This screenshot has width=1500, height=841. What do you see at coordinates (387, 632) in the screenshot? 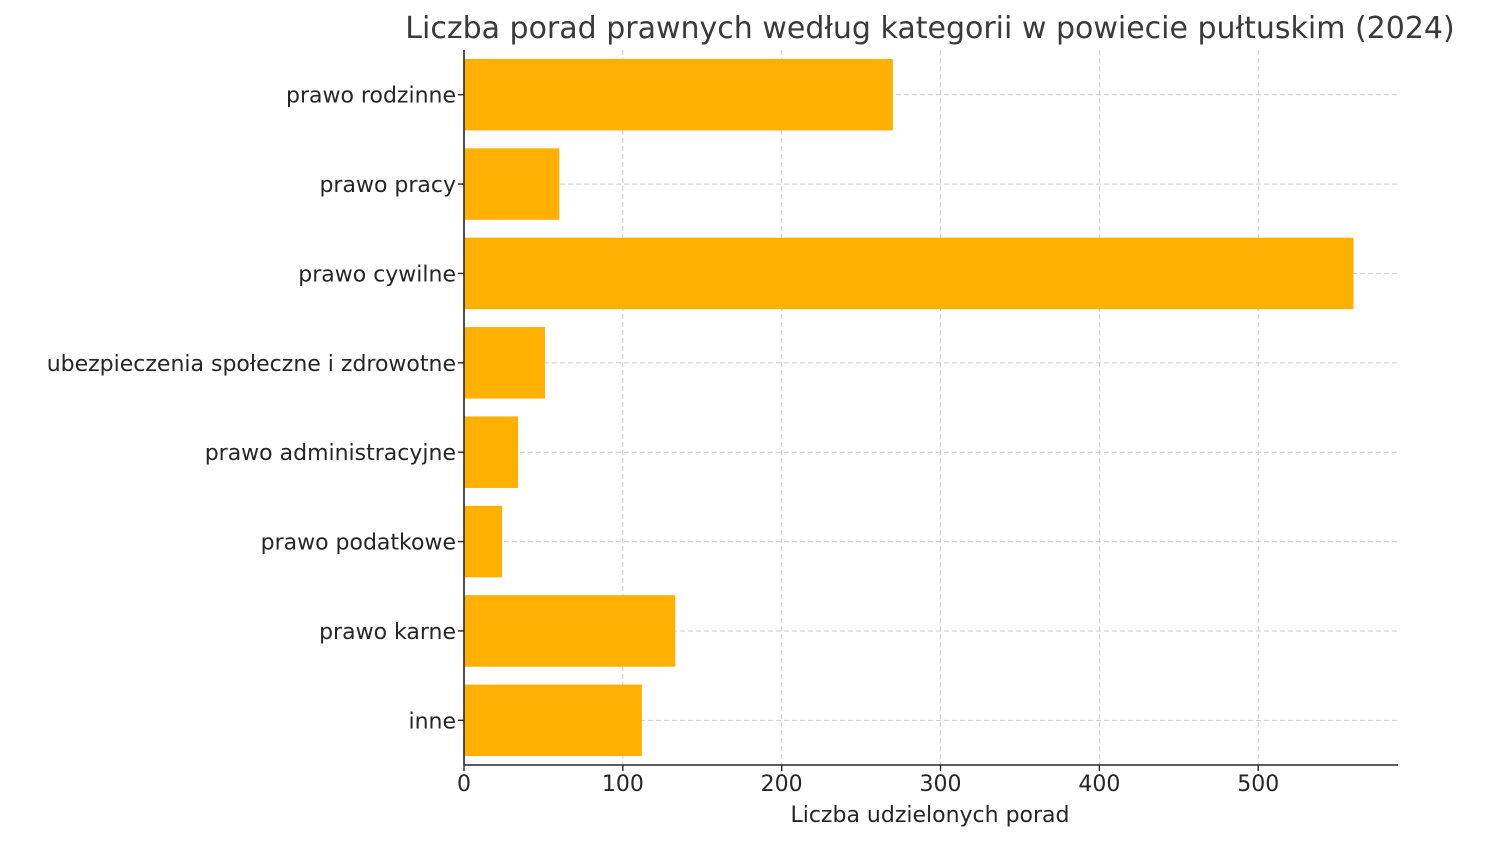
I see `y-tick-label: prawo karne` at bounding box center [387, 632].